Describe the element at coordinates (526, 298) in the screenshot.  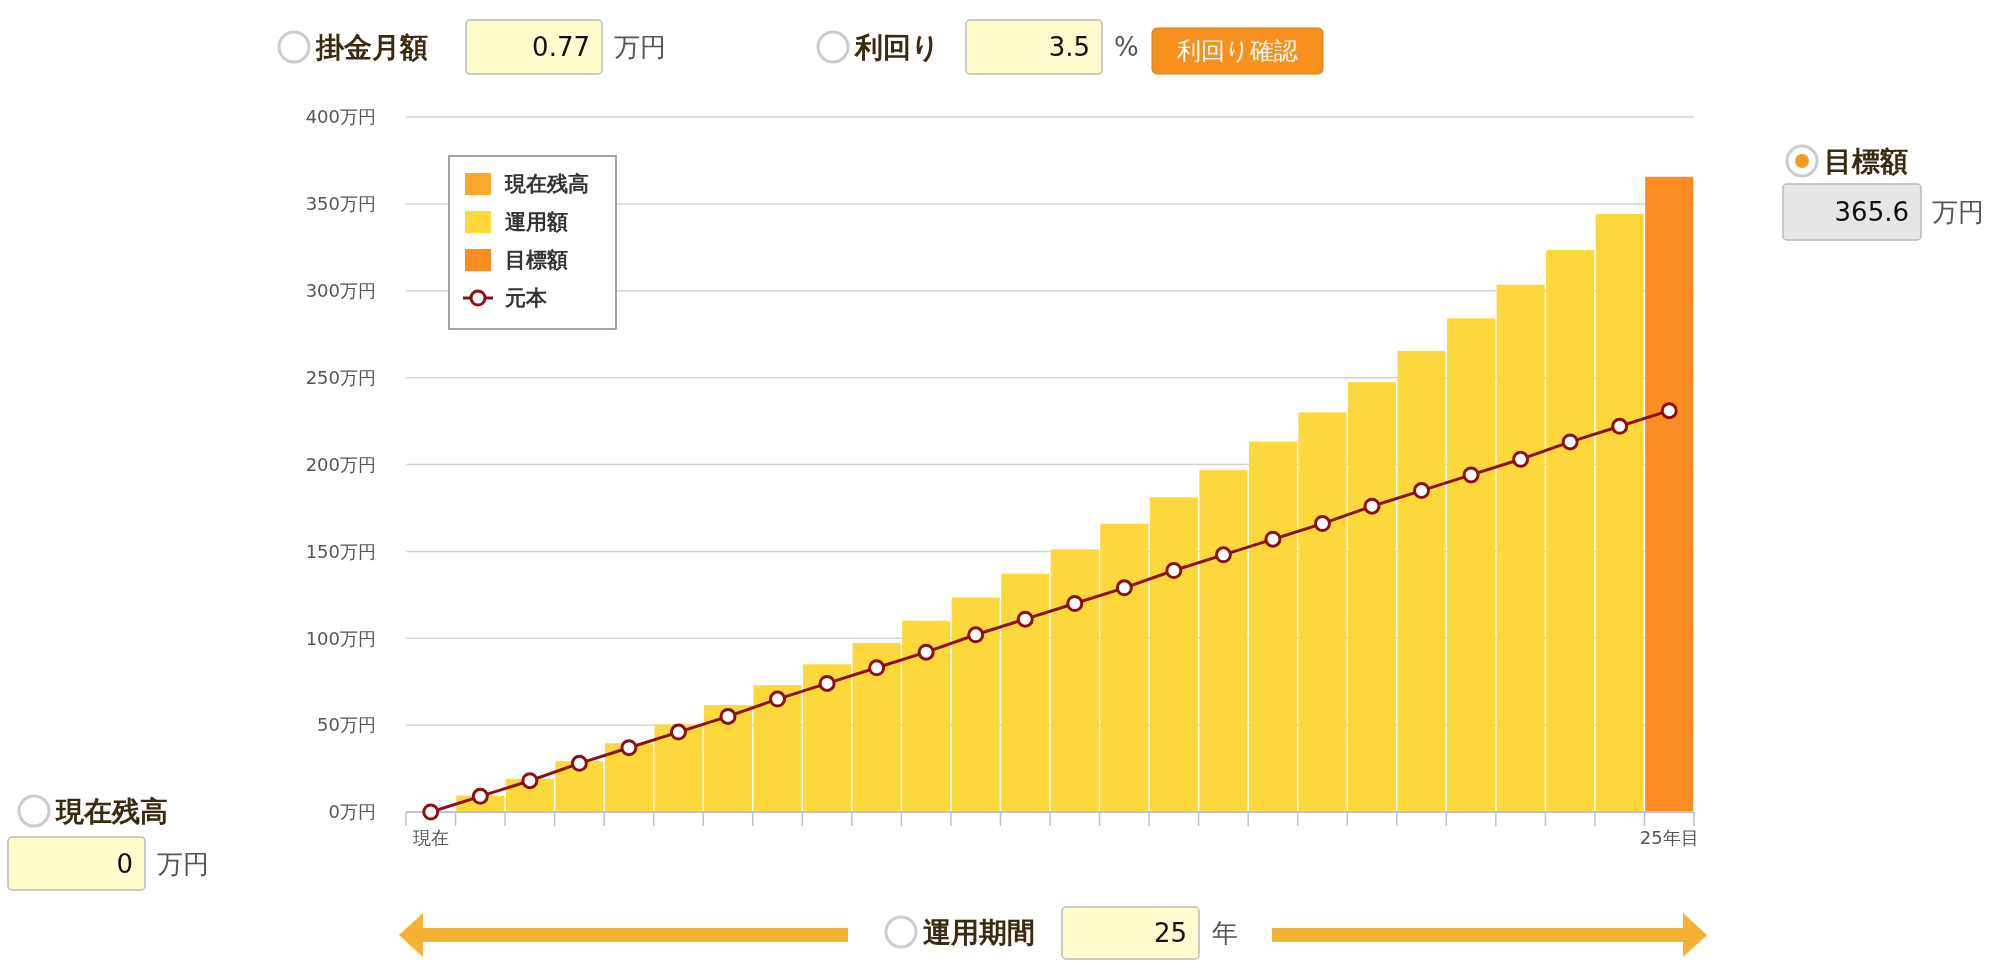
I see `legend-label: 元本` at that location.